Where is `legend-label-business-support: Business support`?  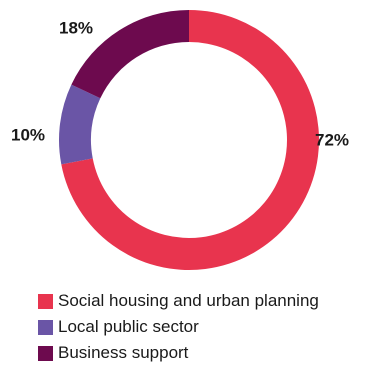 legend-label-business-support: Business support is located at coordinates (123, 352).